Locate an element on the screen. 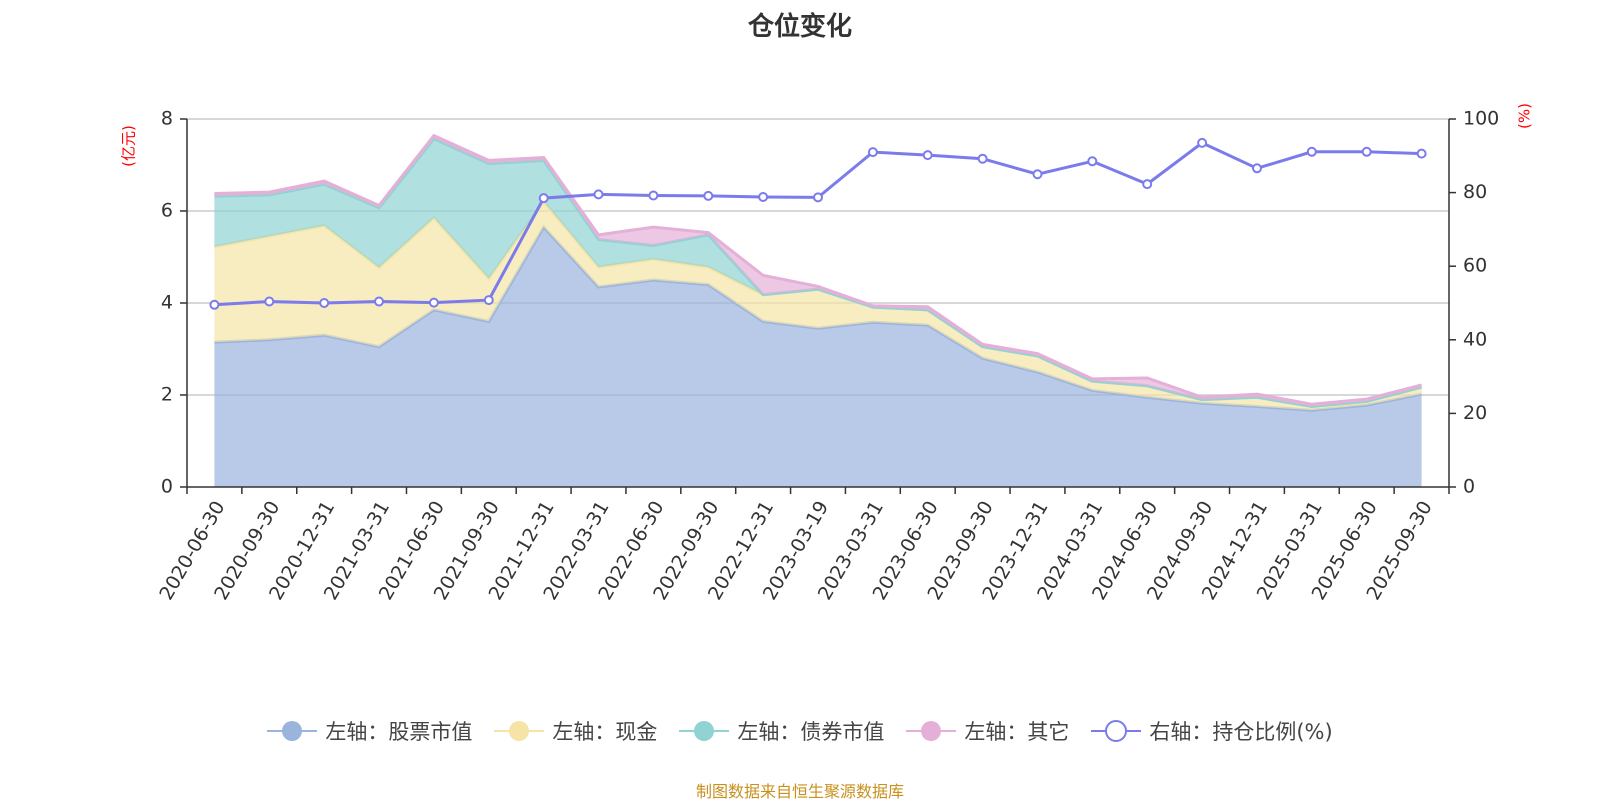 The width and height of the screenshot is (1600, 802). right-axis-tick-label: 80 is located at coordinates (1475, 192).